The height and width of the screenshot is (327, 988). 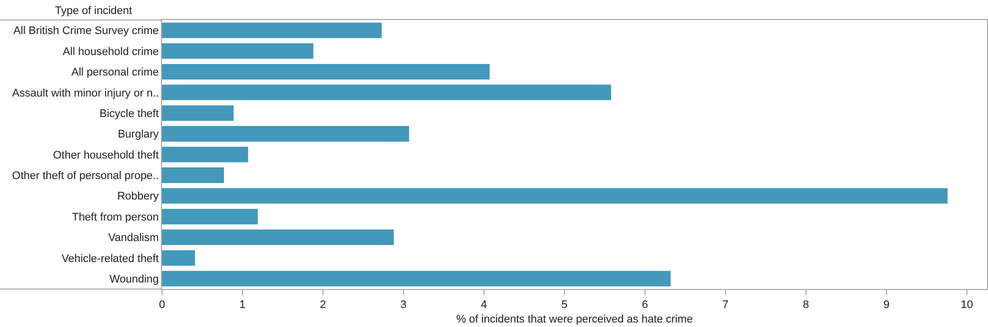 I want to click on y-tick-label: Assault with minor injury or n.., so click(x=85, y=93).